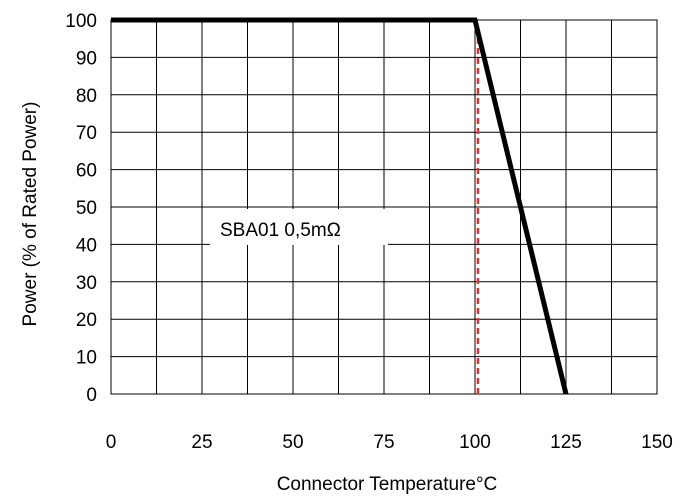 The image size is (686, 498). I want to click on x-tick-label: 125, so click(566, 442).